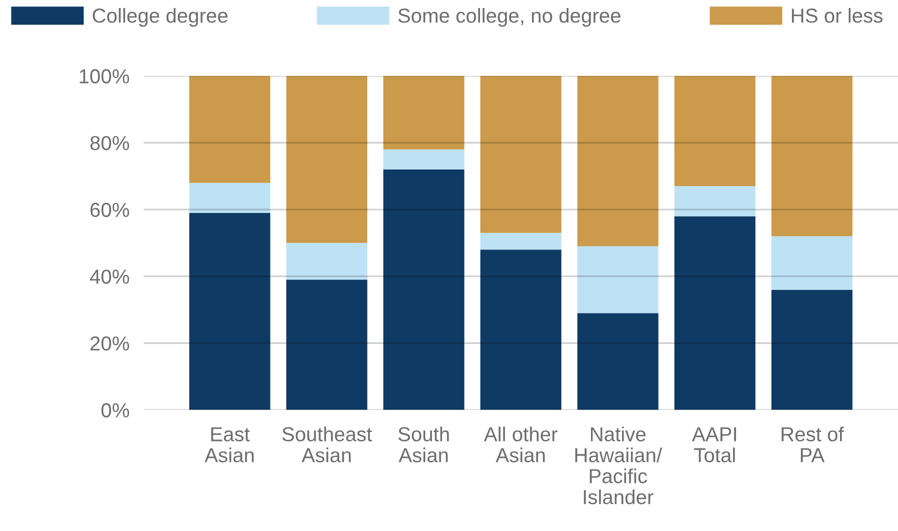 Image resolution: width=898 pixels, height=531 pixels. Describe the element at coordinates (110, 343) in the screenshot. I see `y-tick-label: 20%` at that location.